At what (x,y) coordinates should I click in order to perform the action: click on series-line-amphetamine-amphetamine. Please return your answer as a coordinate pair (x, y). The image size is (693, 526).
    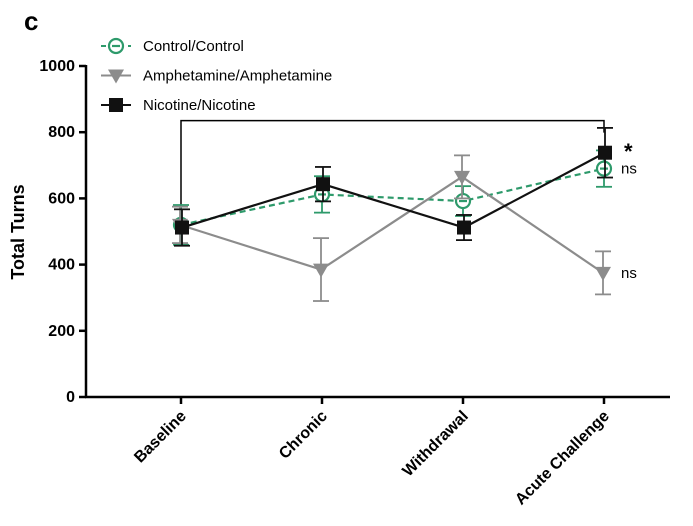
    Looking at the image, I should click on (391, 224).